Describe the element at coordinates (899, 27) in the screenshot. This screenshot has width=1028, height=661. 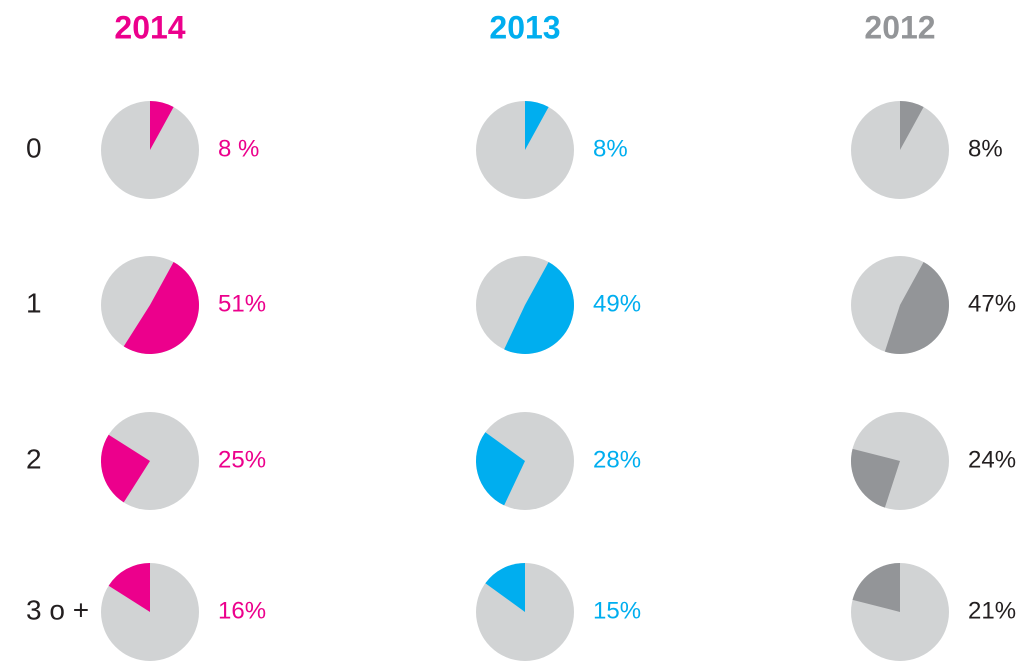
I see `column-title: 2012` at that location.